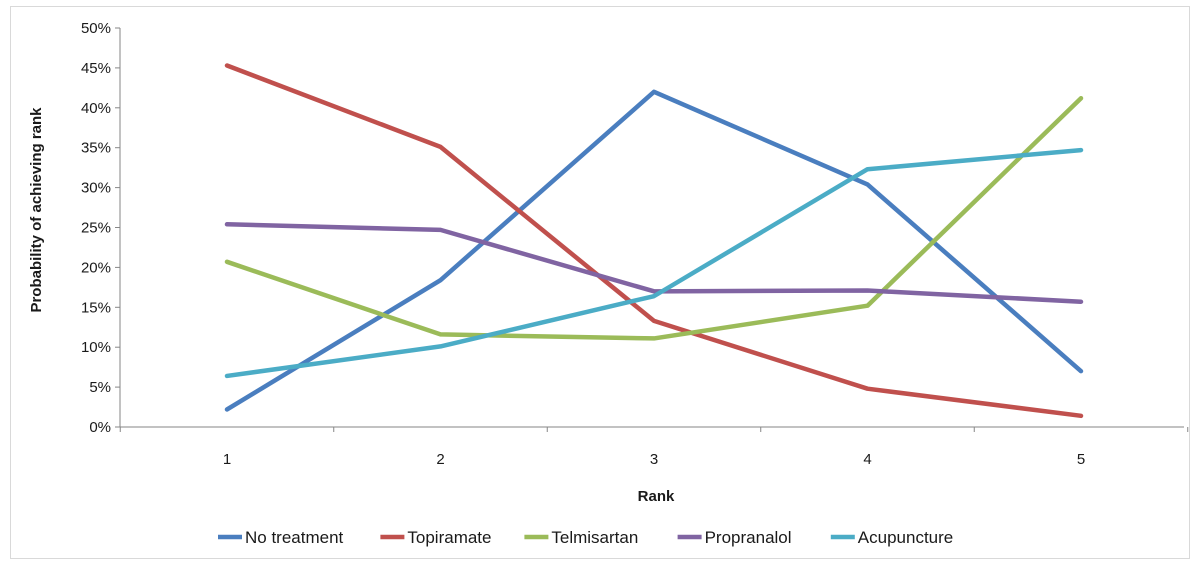  Describe the element at coordinates (654, 459) in the screenshot. I see `x-tick-label: 3` at that location.